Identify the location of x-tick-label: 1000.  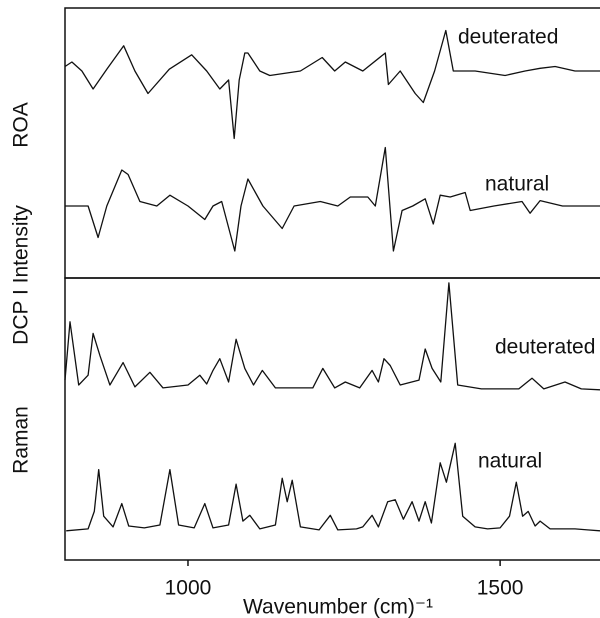
(188, 588).